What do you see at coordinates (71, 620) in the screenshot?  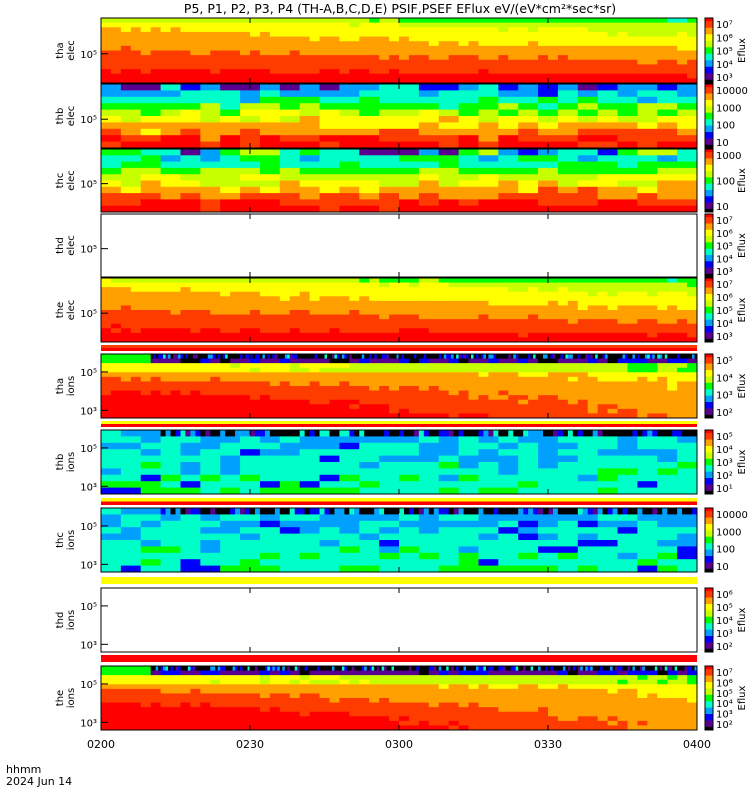 I see `y-axis-label: ions` at bounding box center [71, 620].